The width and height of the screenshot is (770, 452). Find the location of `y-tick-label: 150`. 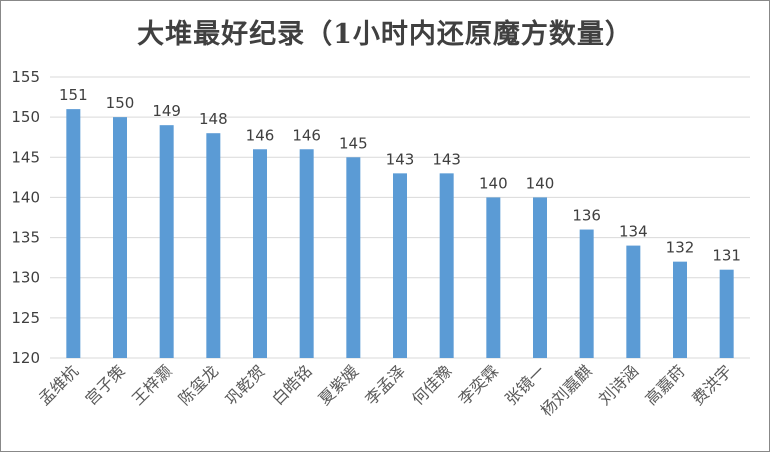

y-tick-label: 150 is located at coordinates (25, 117).